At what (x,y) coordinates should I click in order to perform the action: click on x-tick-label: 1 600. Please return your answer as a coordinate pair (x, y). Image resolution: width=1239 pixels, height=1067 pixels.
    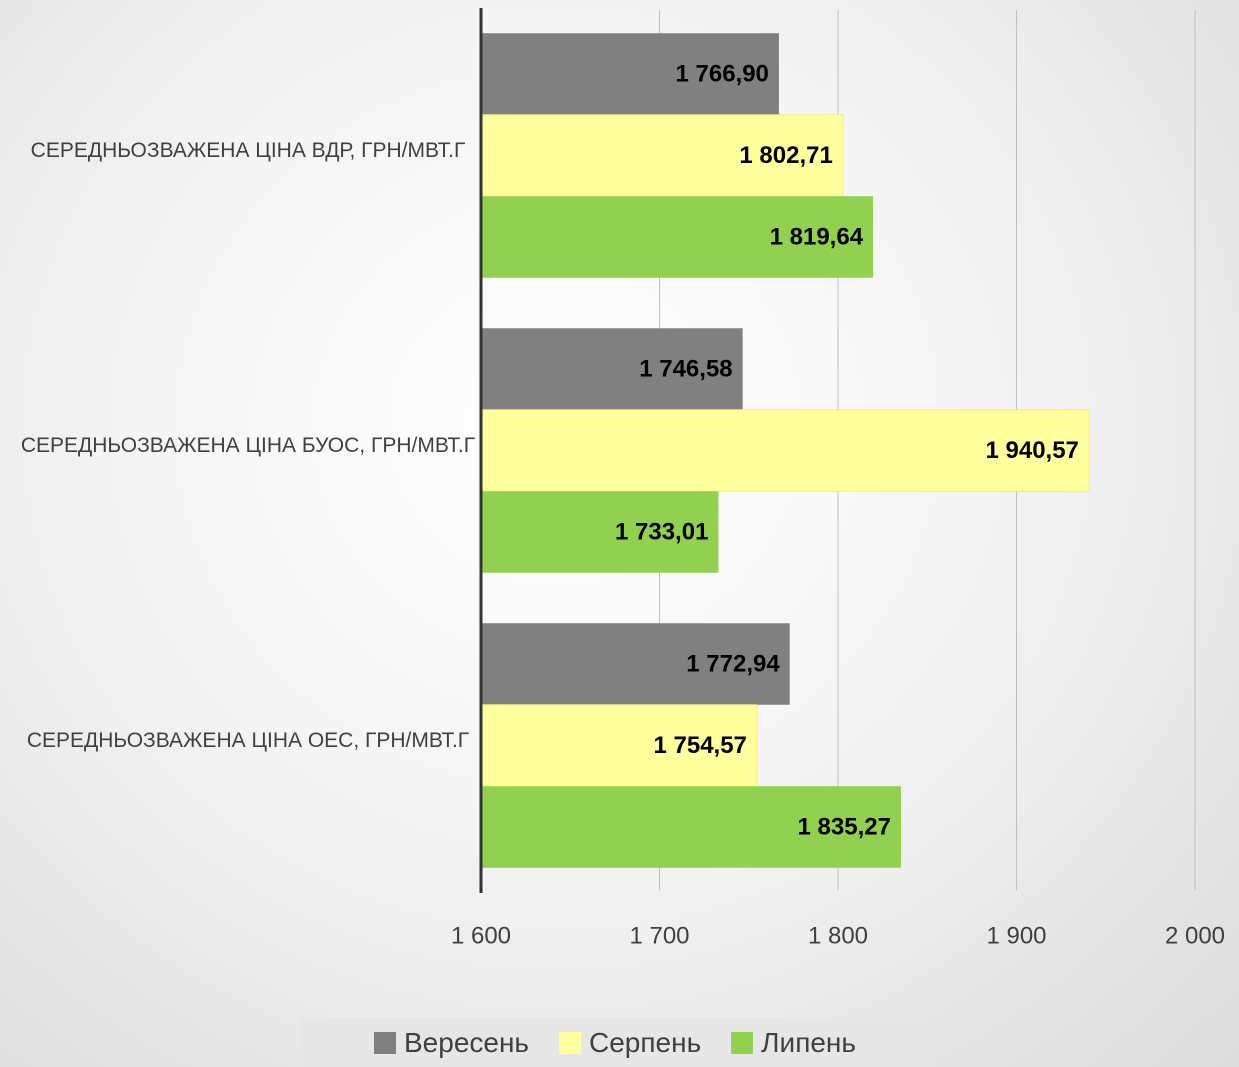
    Looking at the image, I should click on (481, 935).